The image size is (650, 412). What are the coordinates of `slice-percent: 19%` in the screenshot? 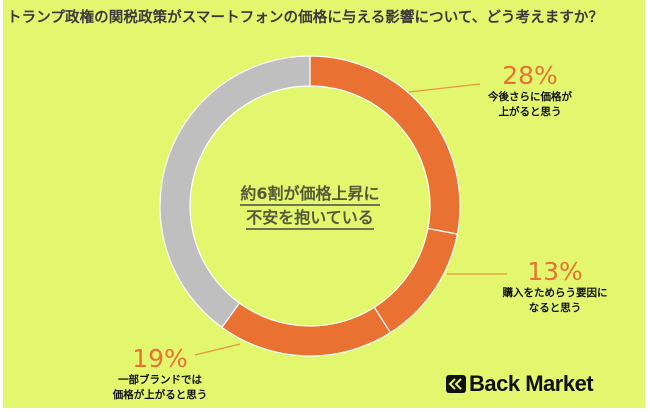 It's located at (160, 358).